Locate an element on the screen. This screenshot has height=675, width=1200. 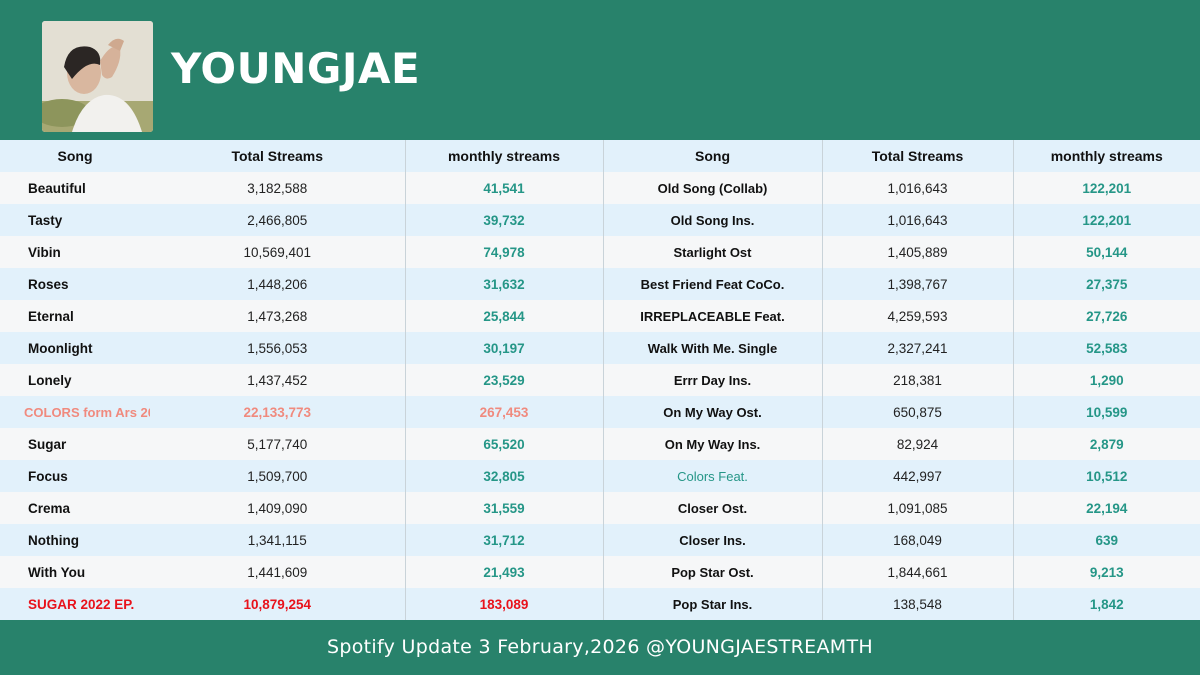
right-song-cell: IRREPLACEABLE Feat. is located at coordinates (712, 316).